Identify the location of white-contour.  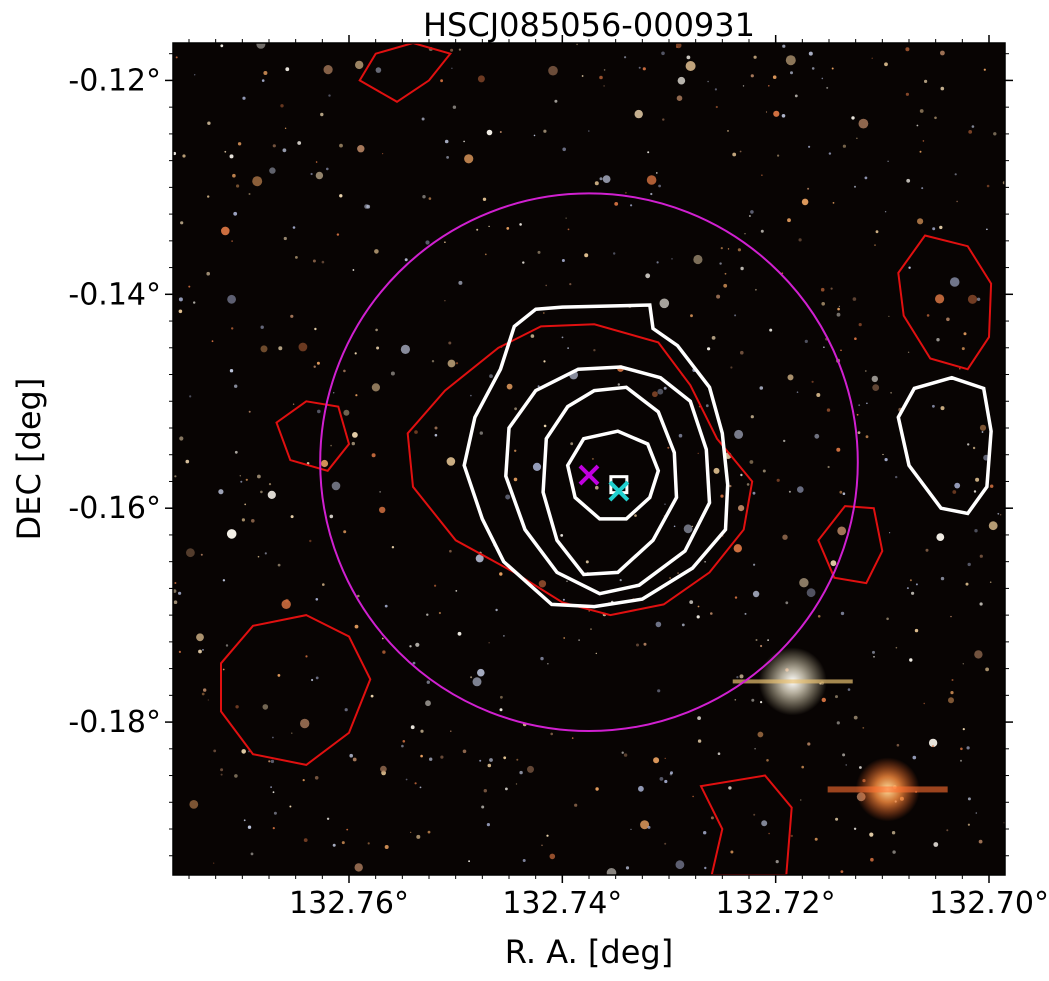
(596, 456).